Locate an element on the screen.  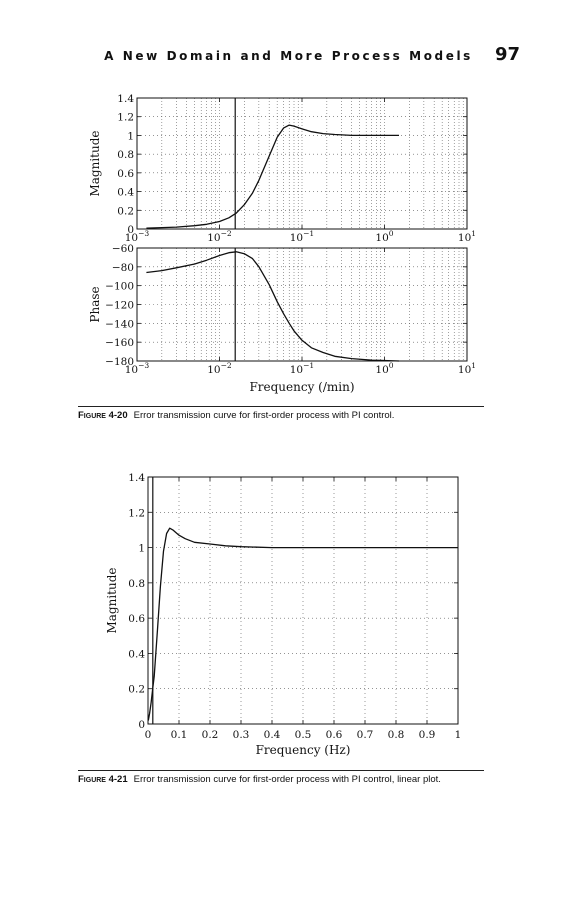
y-tick-label: −120 is located at coordinates (119, 306).